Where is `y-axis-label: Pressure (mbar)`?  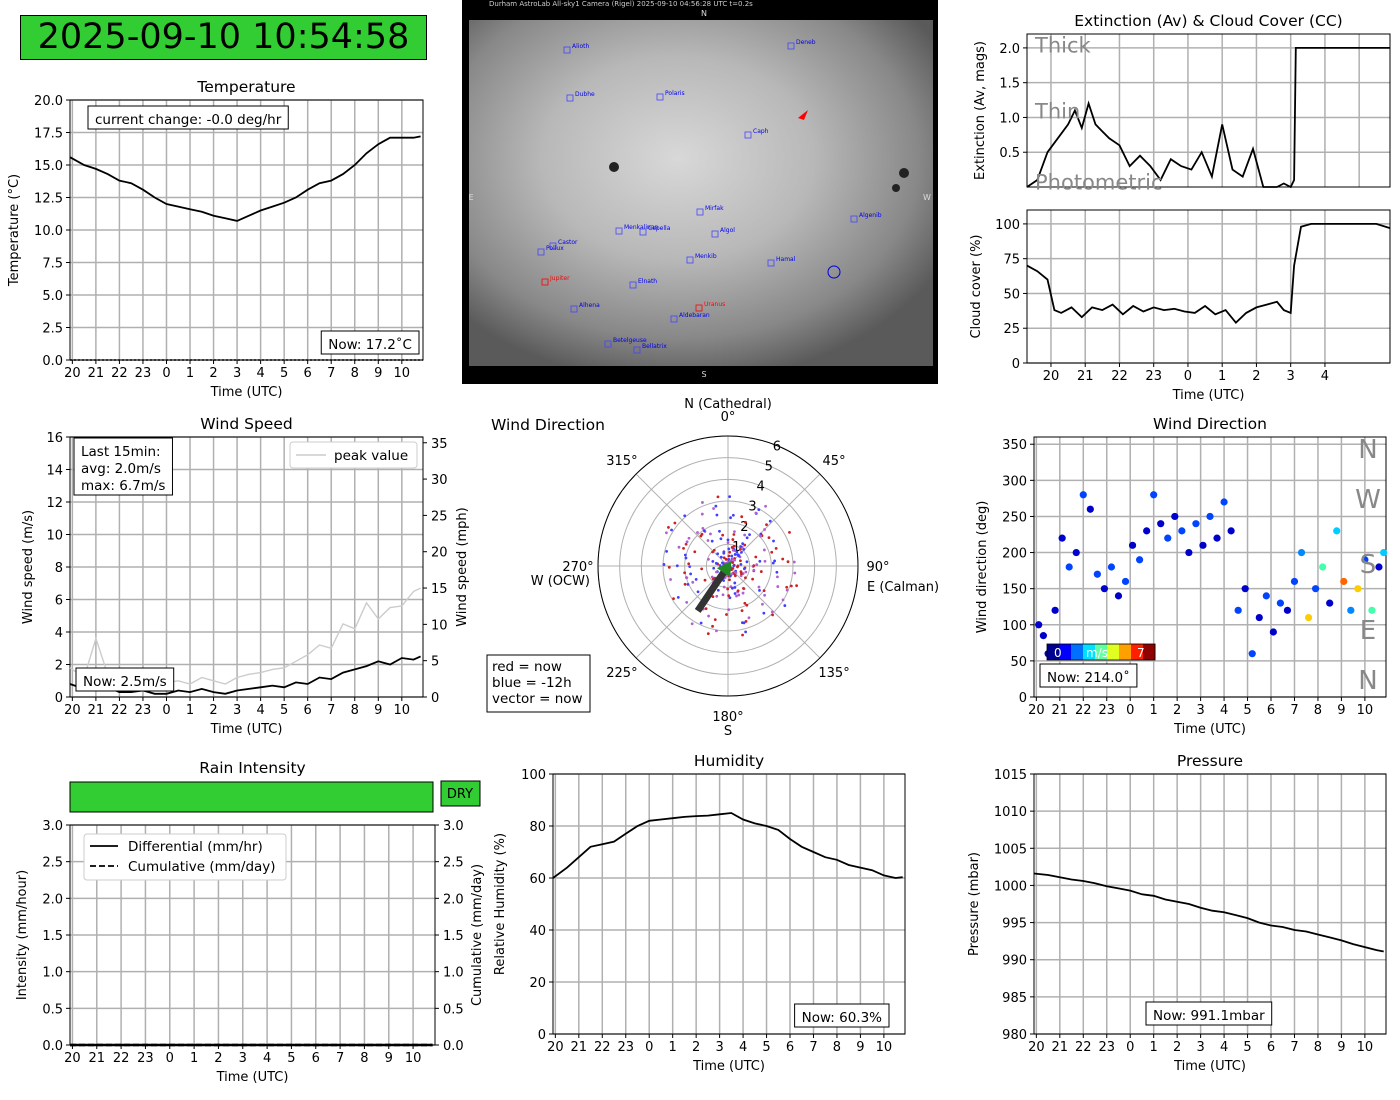
y-axis-label: Pressure (mbar) is located at coordinates (974, 904).